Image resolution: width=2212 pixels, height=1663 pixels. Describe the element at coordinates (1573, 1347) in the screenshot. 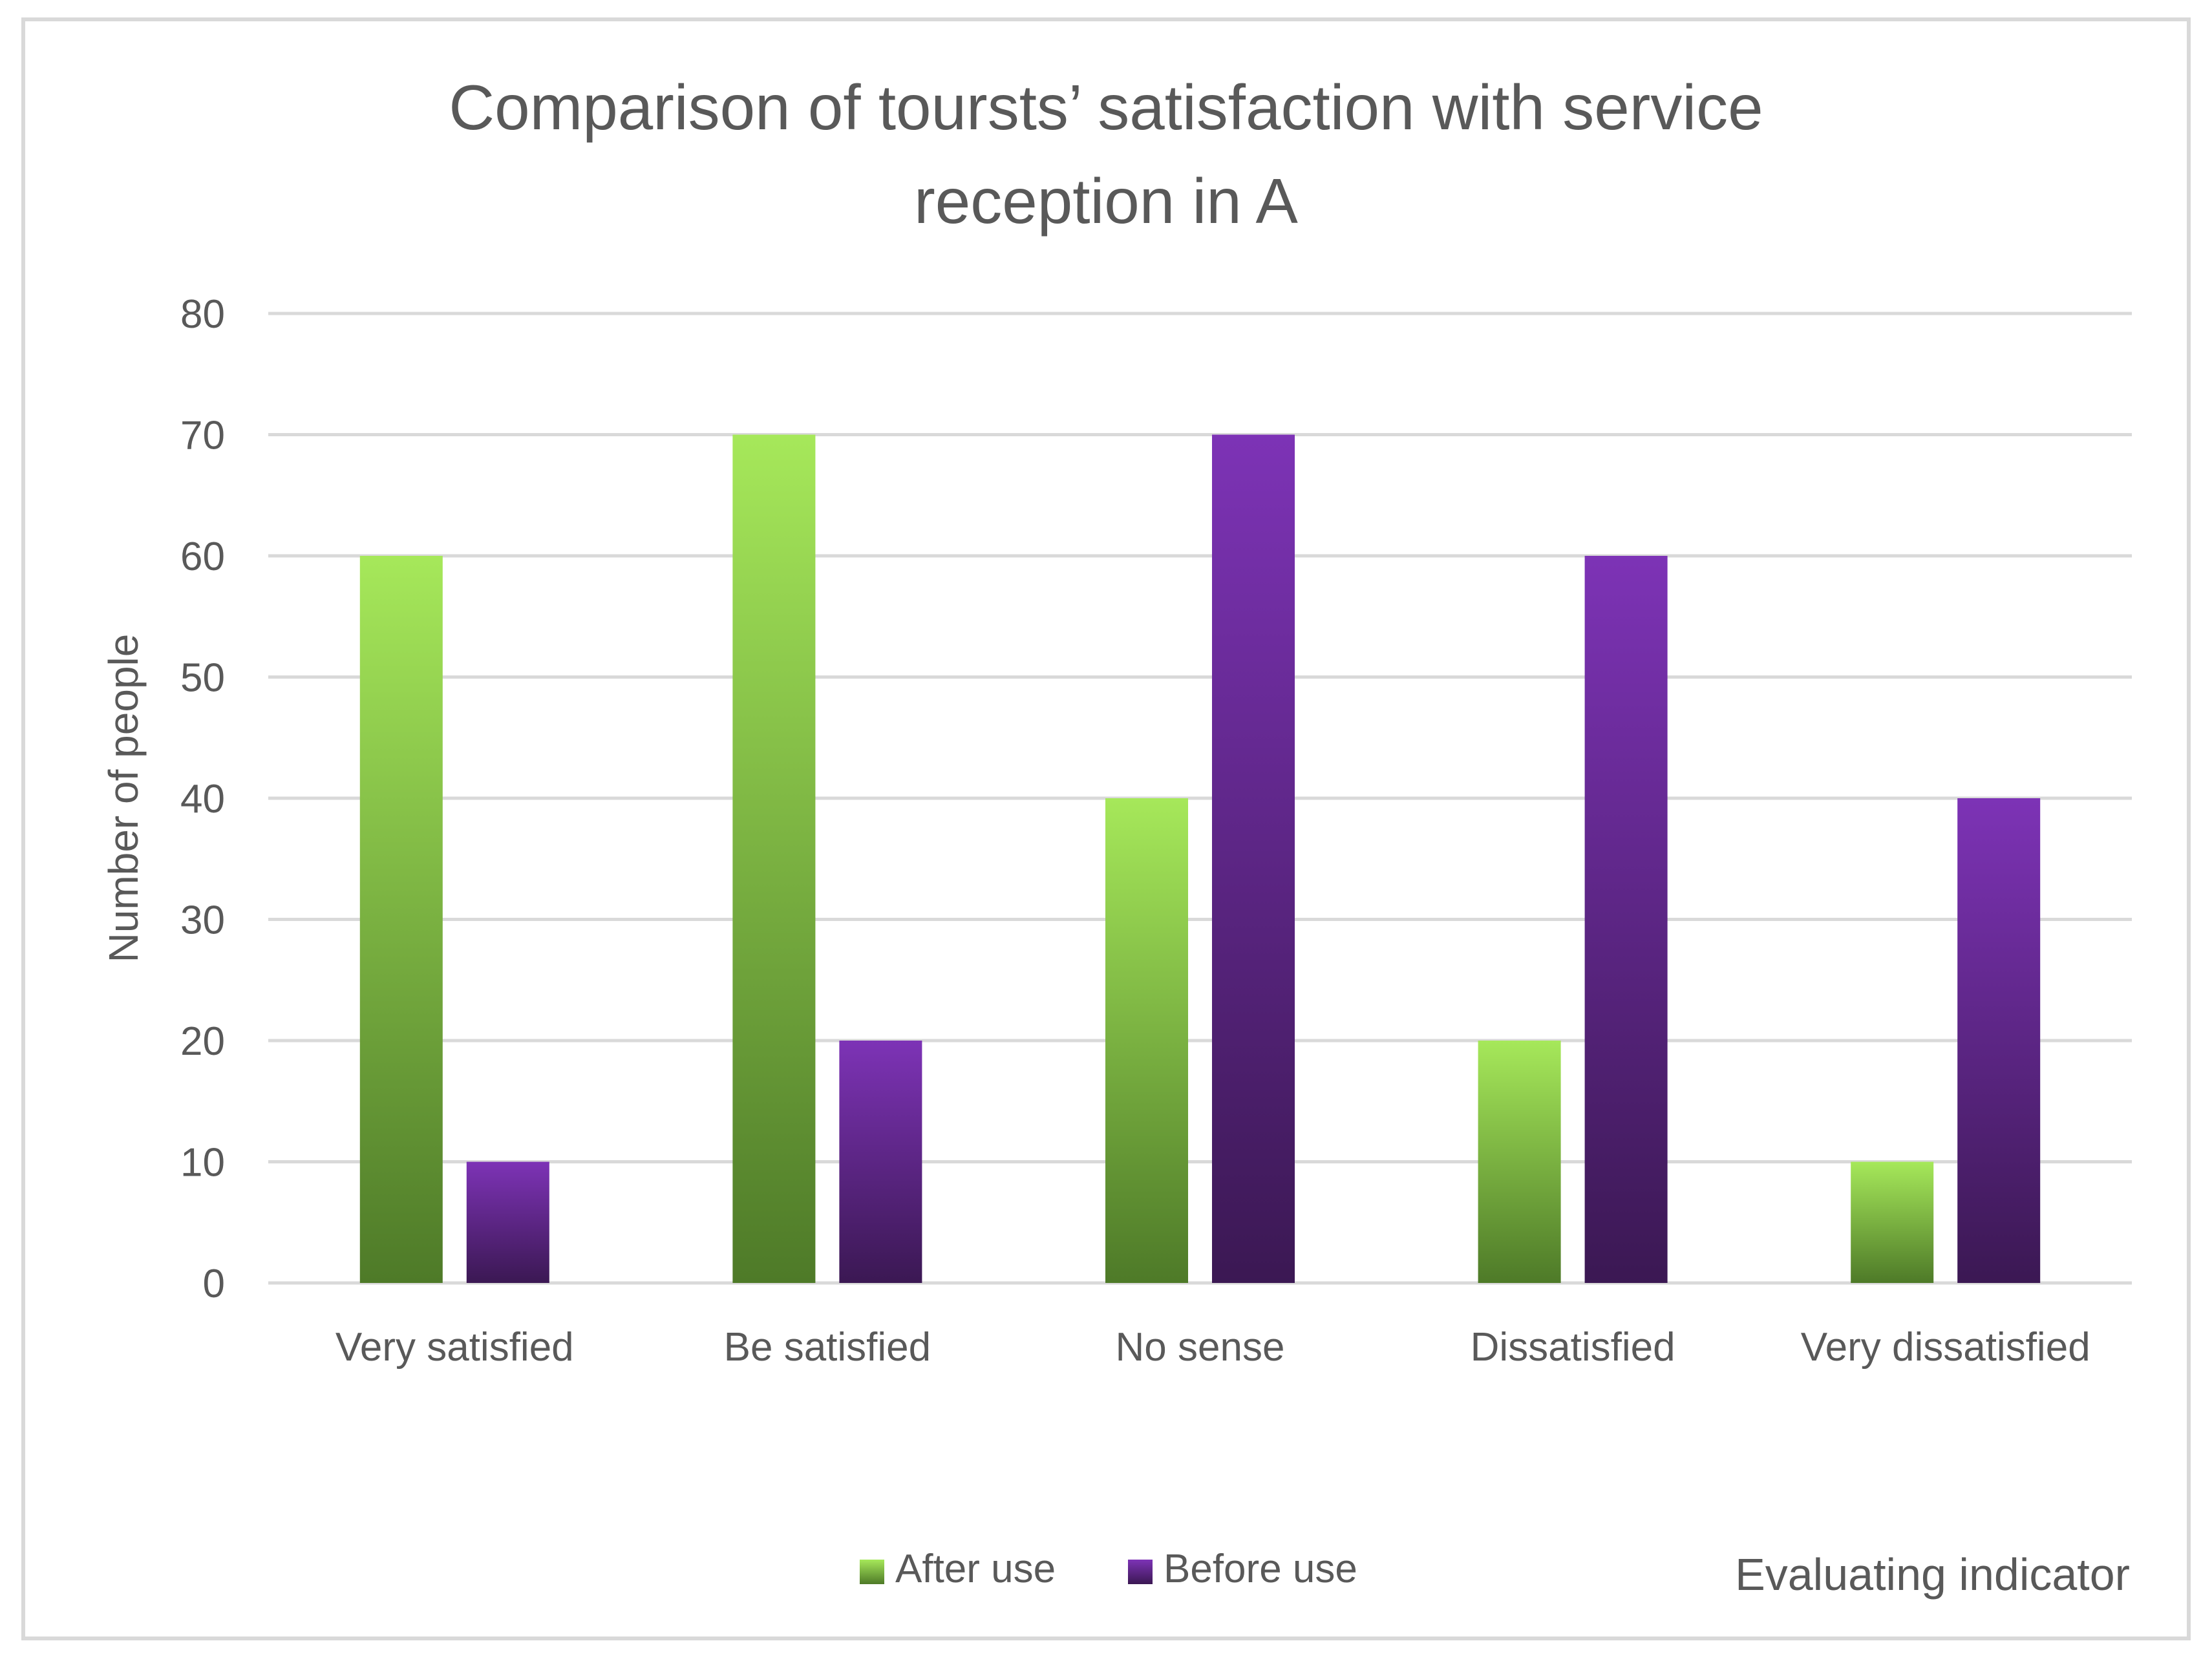

I see `x-tick-label: Dissatisfied` at that location.